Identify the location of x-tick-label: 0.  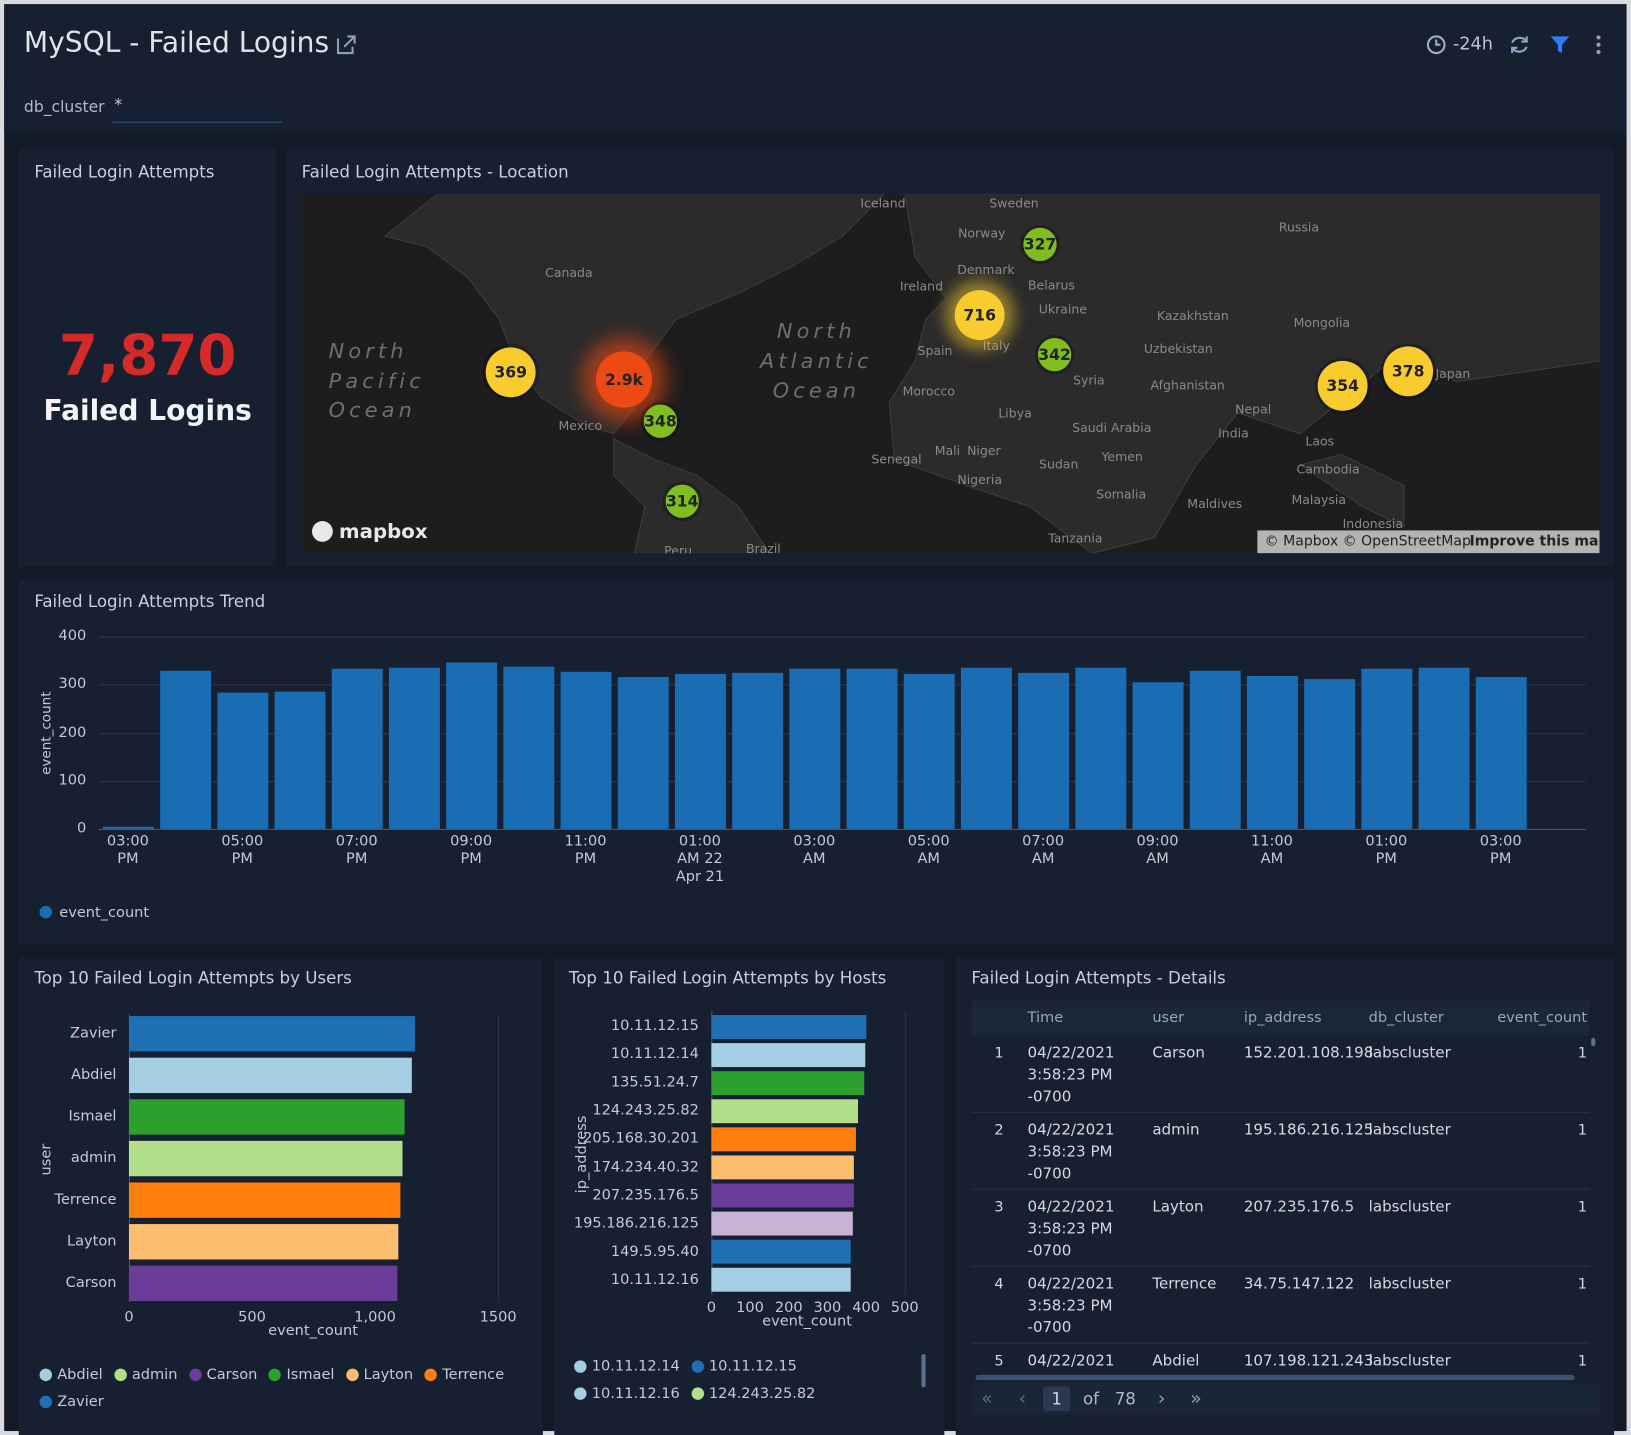
(711, 1308).